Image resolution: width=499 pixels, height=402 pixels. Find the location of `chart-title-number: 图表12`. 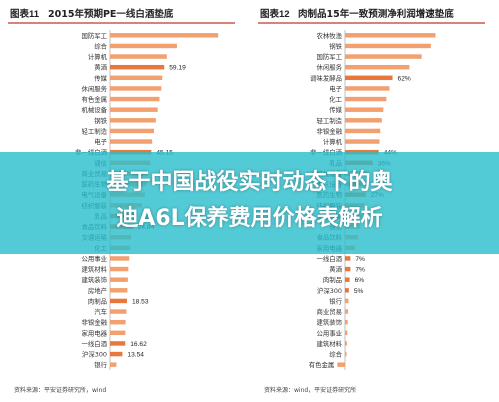

chart-title-number: 图表12 is located at coordinates (275, 14).